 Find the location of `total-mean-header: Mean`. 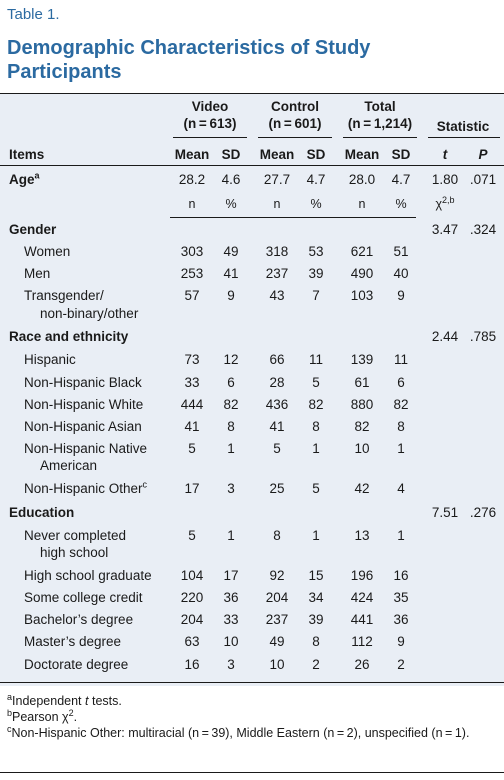

total-mean-header: Mean is located at coordinates (362, 154).